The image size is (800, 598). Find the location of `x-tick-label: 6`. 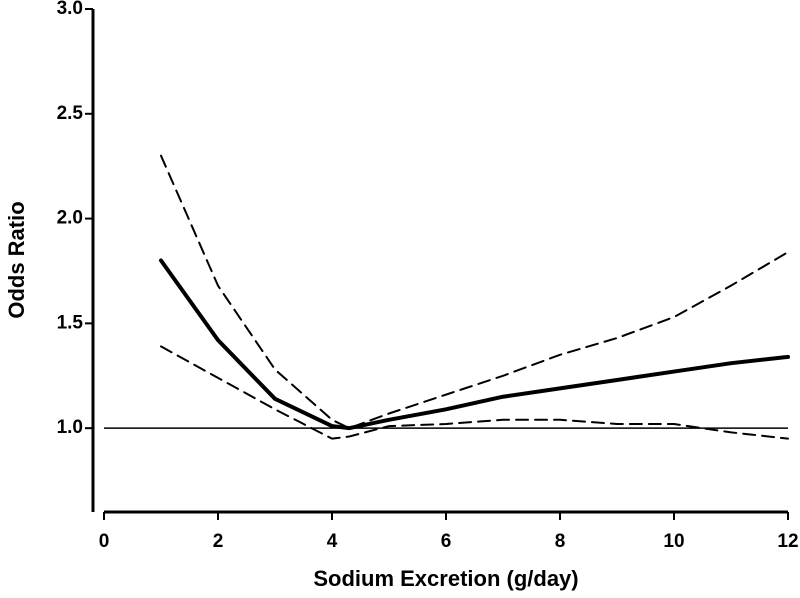

x-tick-label: 6 is located at coordinates (446, 541).